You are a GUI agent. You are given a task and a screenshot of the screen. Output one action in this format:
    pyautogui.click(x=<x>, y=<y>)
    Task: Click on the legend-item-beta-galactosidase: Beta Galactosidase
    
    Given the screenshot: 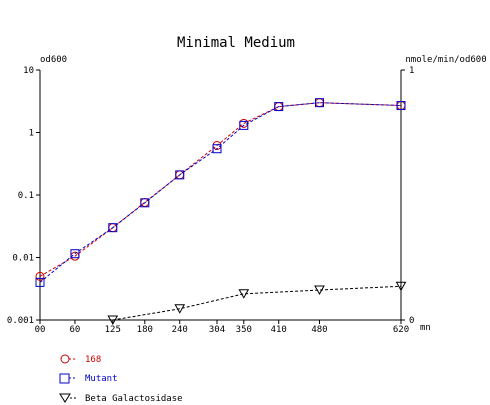 What is the action you would take?
    pyautogui.click(x=121, y=398)
    